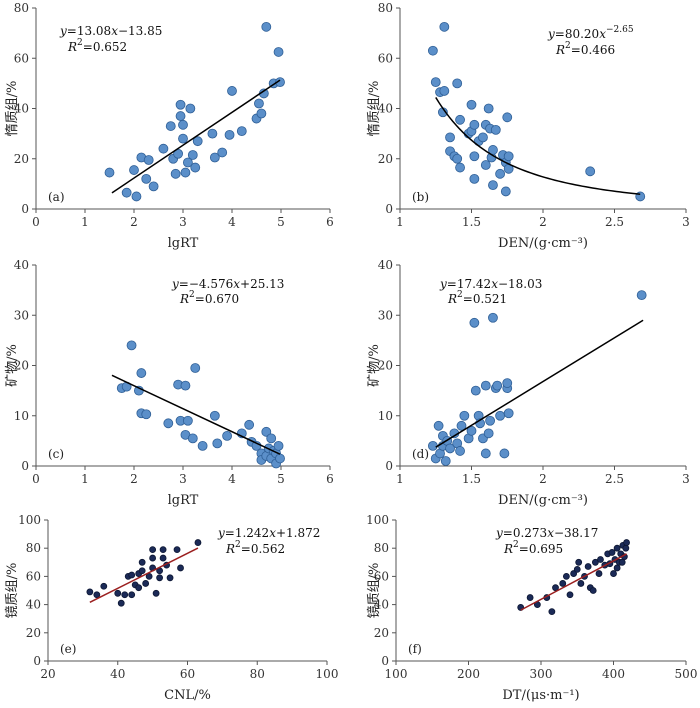 The width and height of the screenshot is (700, 708). Describe the element at coordinates (97, 46) in the screenshot. I see `r-squared: R2=0.652` at that location.